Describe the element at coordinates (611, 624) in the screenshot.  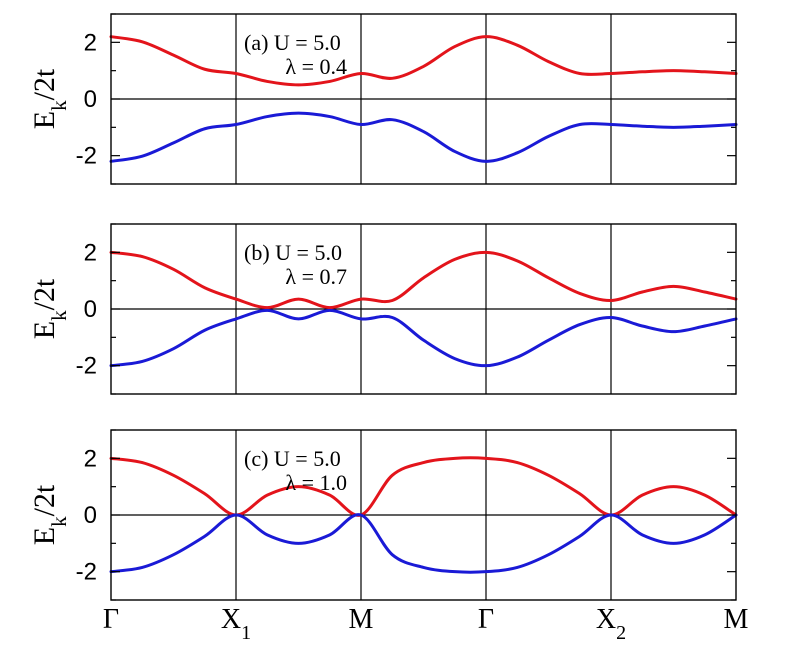
I see `x-tick-label: X2` at that location.